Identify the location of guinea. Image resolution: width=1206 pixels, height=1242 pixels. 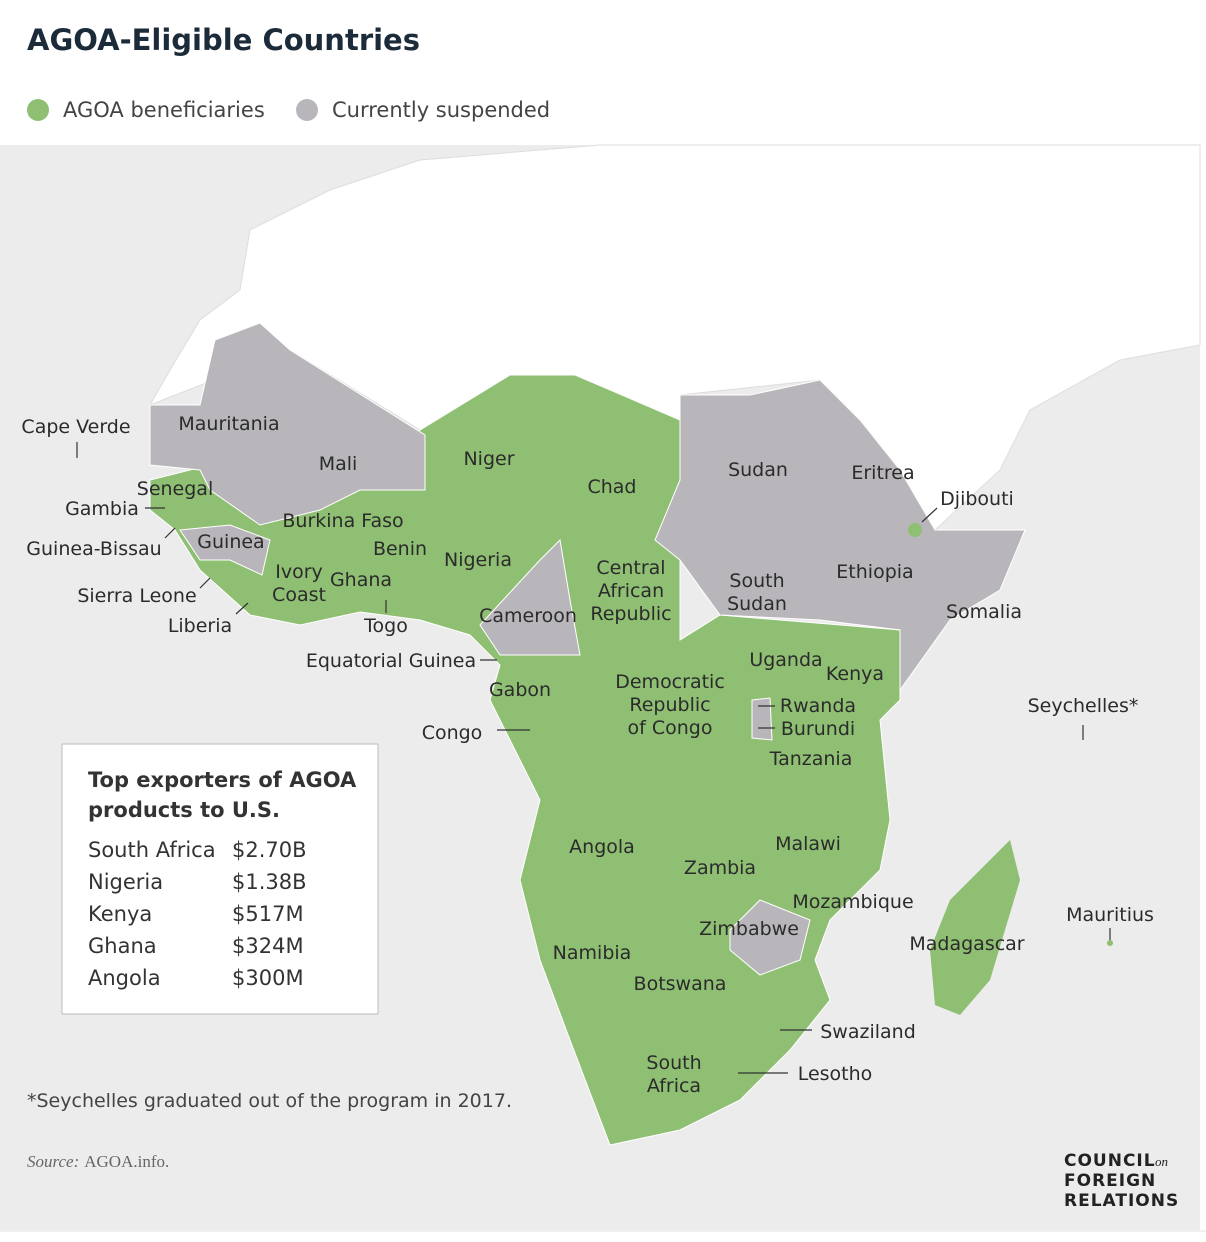
(225, 550).